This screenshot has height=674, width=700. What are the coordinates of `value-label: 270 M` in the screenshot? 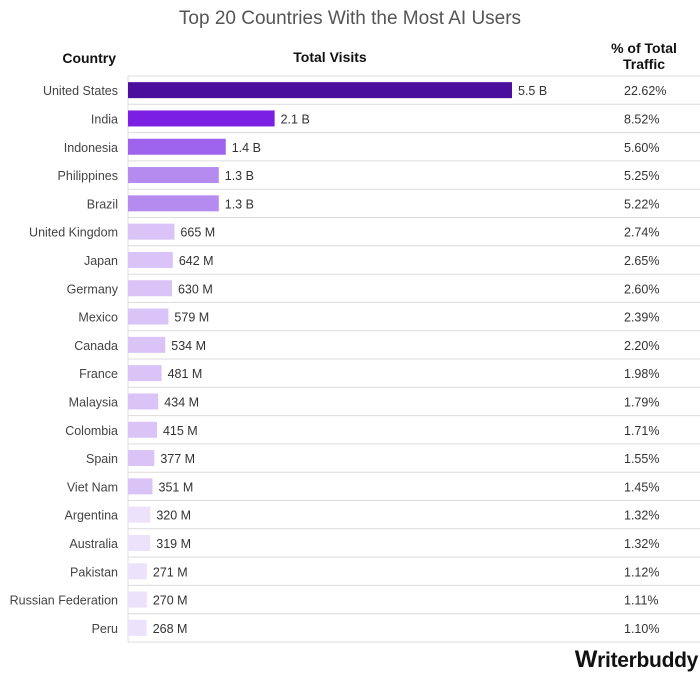 It's located at (170, 601).